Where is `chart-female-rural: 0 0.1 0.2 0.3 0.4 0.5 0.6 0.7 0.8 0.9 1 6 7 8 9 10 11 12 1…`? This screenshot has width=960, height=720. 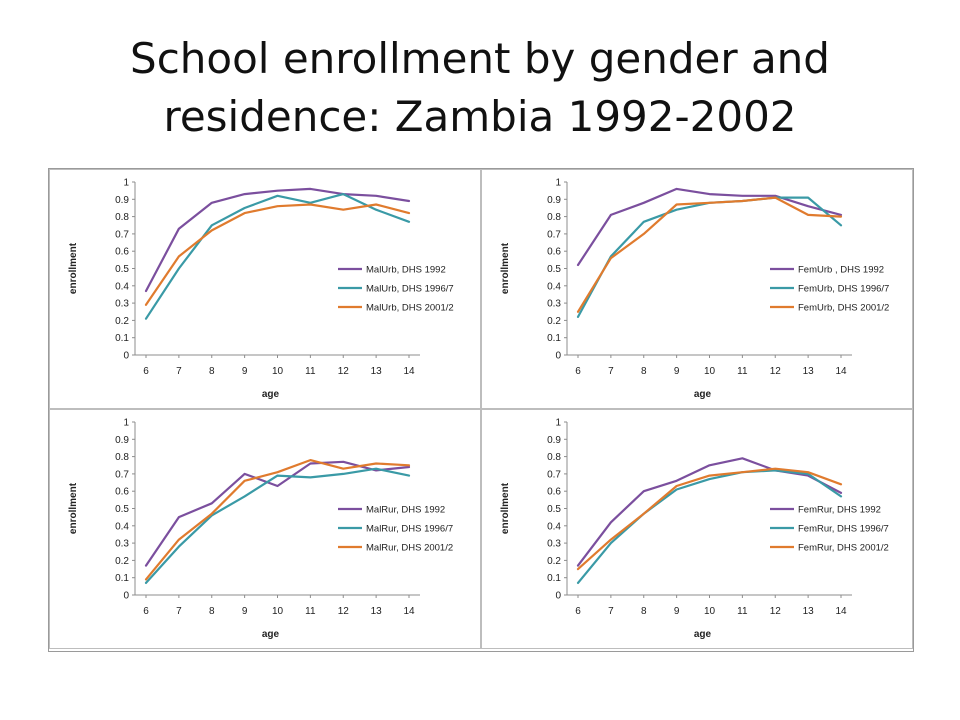 chart-female-rural: 0 0.1 0.2 0.3 0.4 0.5 0.6 0.7 0.8 0.9 1 6 7 8 9 10 11 12 1… is located at coordinates (694, 529).